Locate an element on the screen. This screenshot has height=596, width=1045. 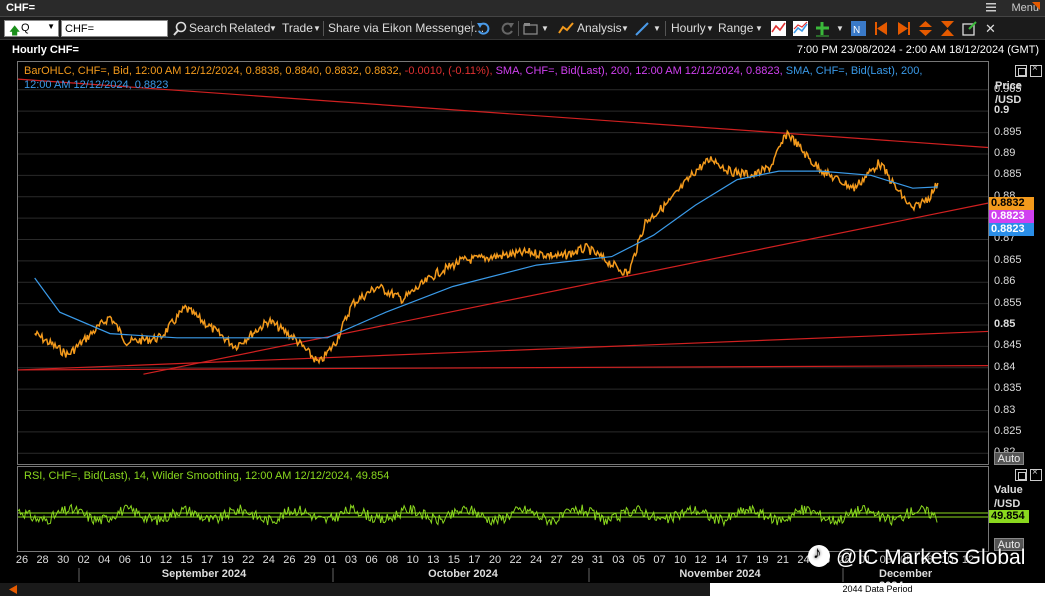
price-tick-label: 0.825 is located at coordinates (1008, 430).